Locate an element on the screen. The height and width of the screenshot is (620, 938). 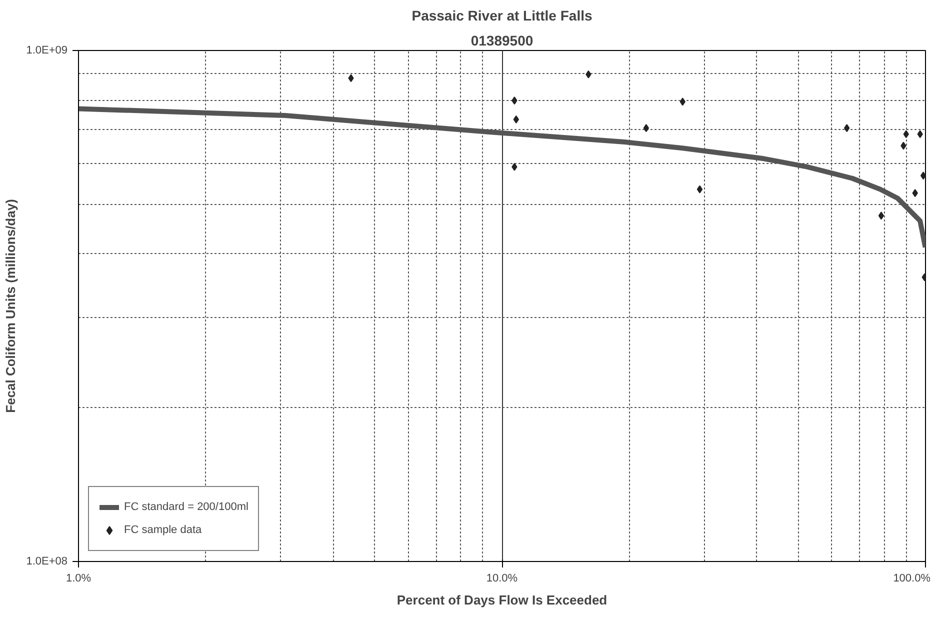
y-axis-title: Fecal Coliform Units (millions/day) is located at coordinates (10, 306).